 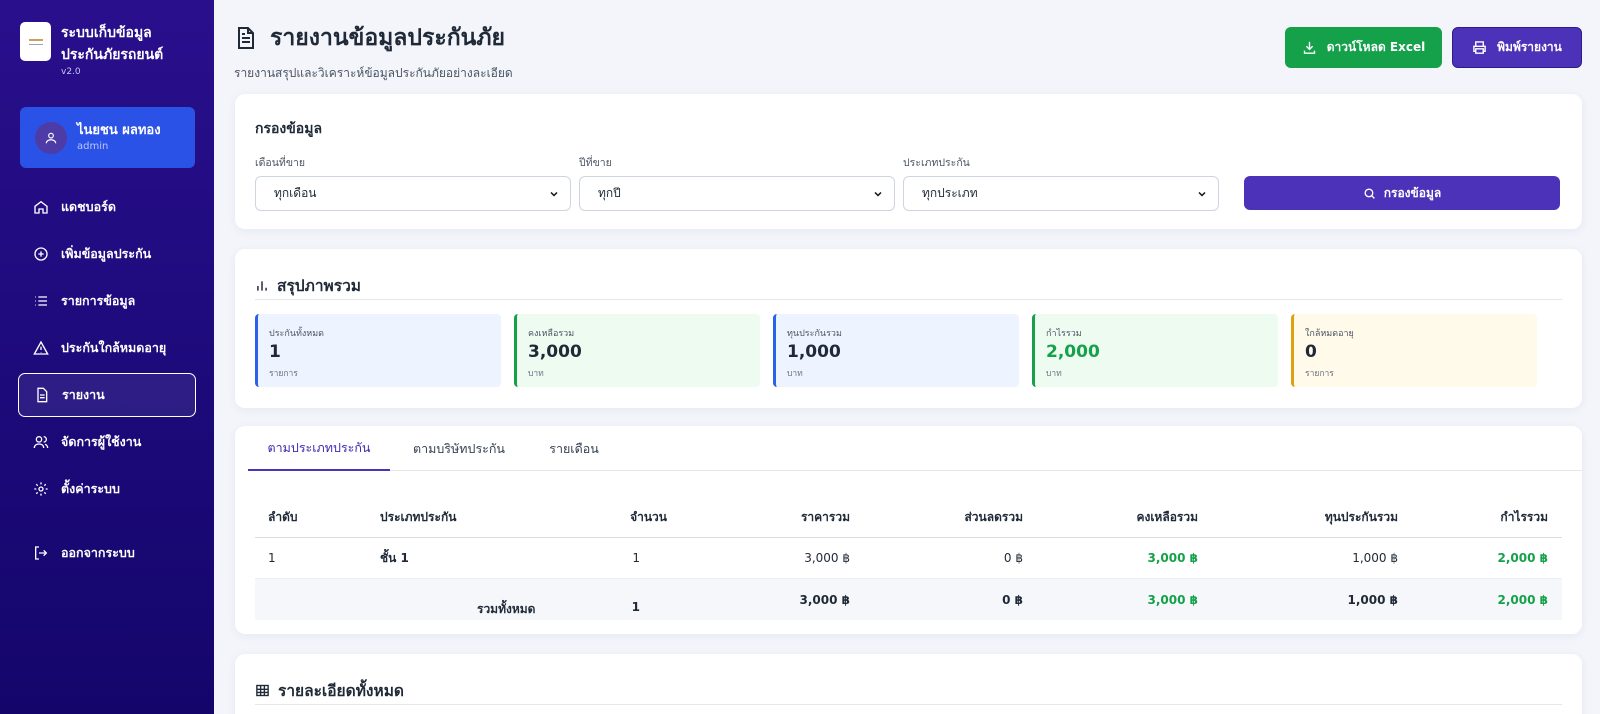 I want to click on home-icon, so click(x=41, y=207).